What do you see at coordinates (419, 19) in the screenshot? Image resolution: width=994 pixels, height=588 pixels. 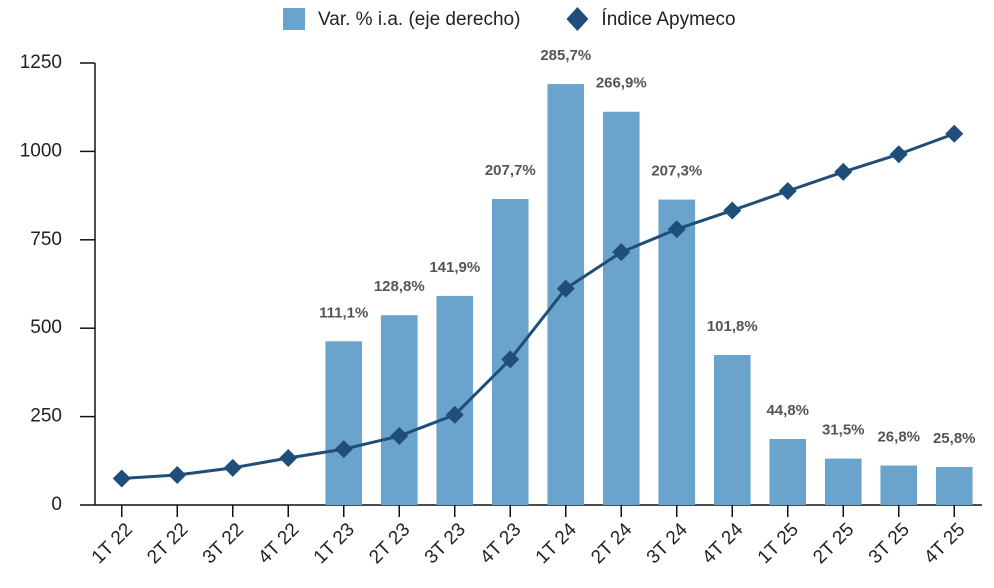 I see `legend-label: Var. % i.a. (eje derecho)` at bounding box center [419, 19].